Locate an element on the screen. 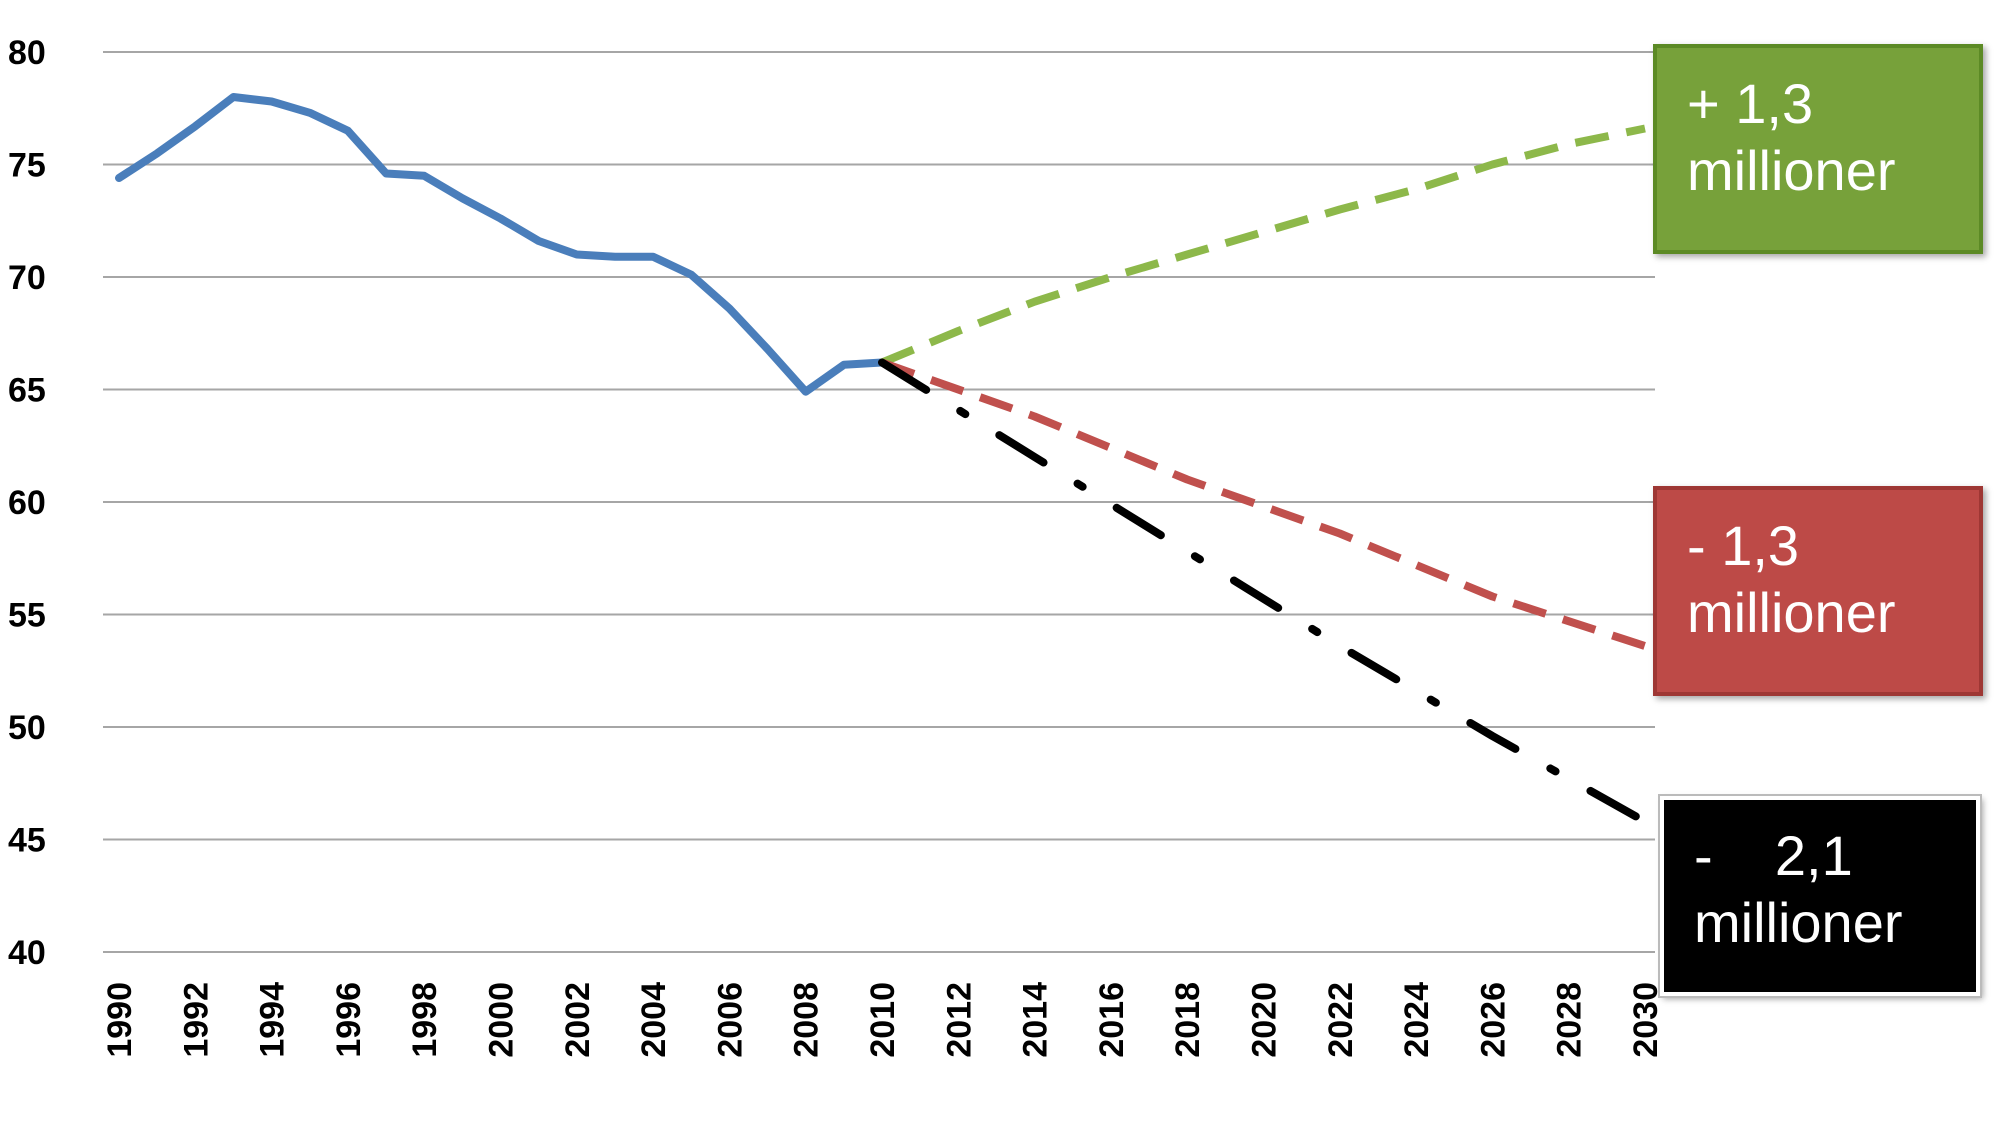 The image size is (2000, 1125). annotation-black: - 2,1 millioner is located at coordinates (1820, 896).